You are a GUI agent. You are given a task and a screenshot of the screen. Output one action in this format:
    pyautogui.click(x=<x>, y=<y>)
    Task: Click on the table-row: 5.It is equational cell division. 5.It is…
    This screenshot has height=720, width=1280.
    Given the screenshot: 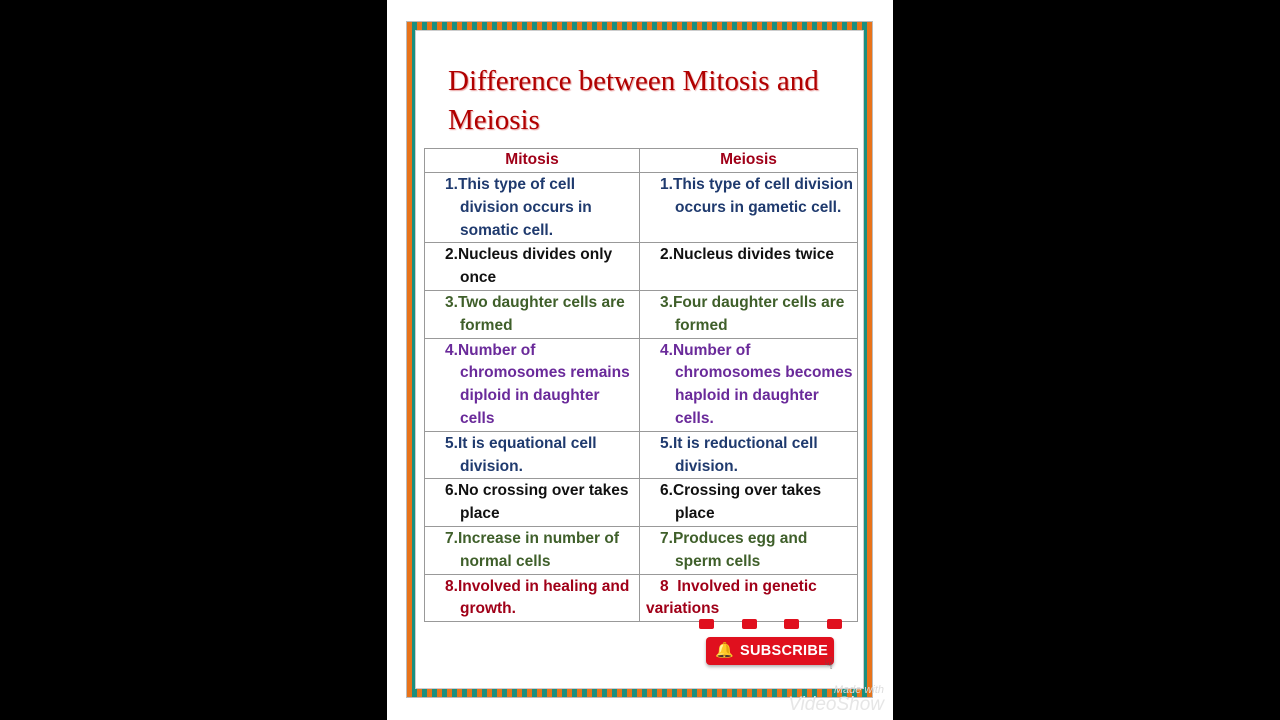 What is the action you would take?
    pyautogui.click(x=641, y=455)
    